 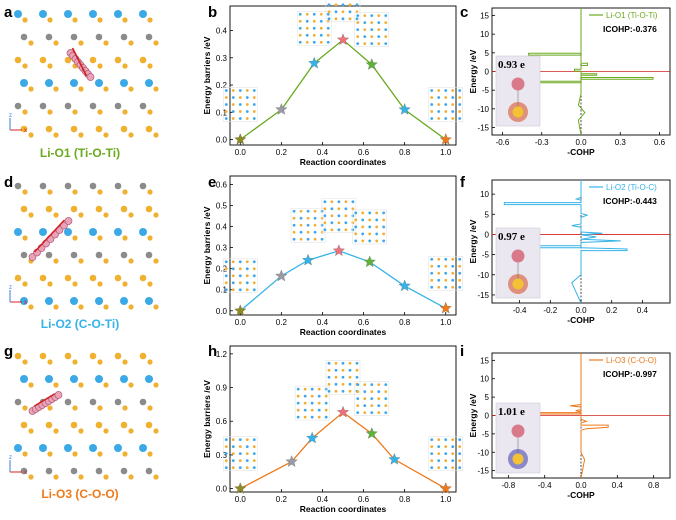 What do you see at coordinates (281, 109) in the screenshot?
I see `data-point-star` at bounding box center [281, 109].